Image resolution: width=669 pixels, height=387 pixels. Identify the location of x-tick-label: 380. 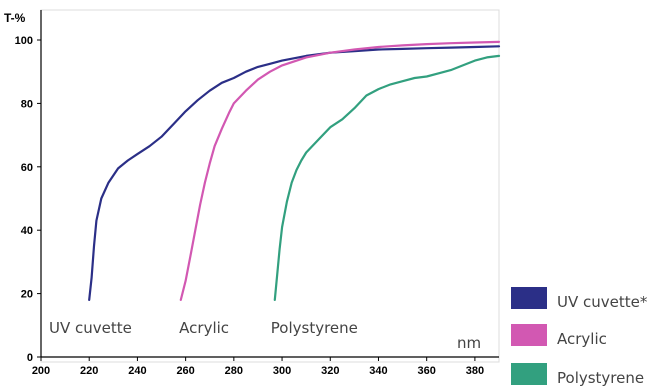
(475, 371).